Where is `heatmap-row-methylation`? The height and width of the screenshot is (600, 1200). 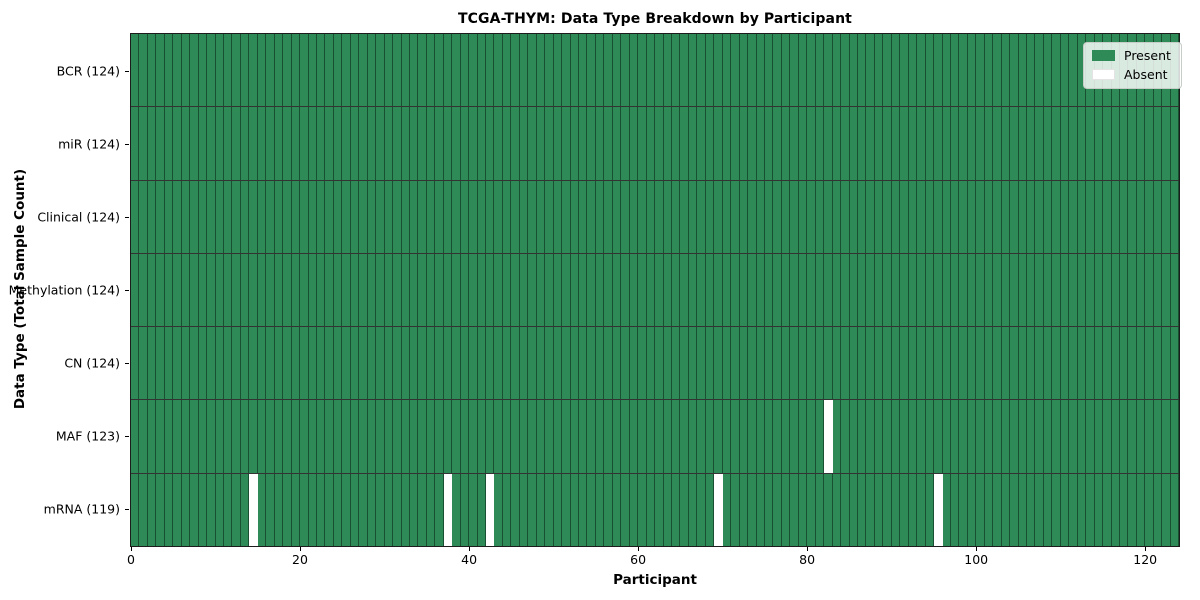 heatmap-row-methylation is located at coordinates (655, 290).